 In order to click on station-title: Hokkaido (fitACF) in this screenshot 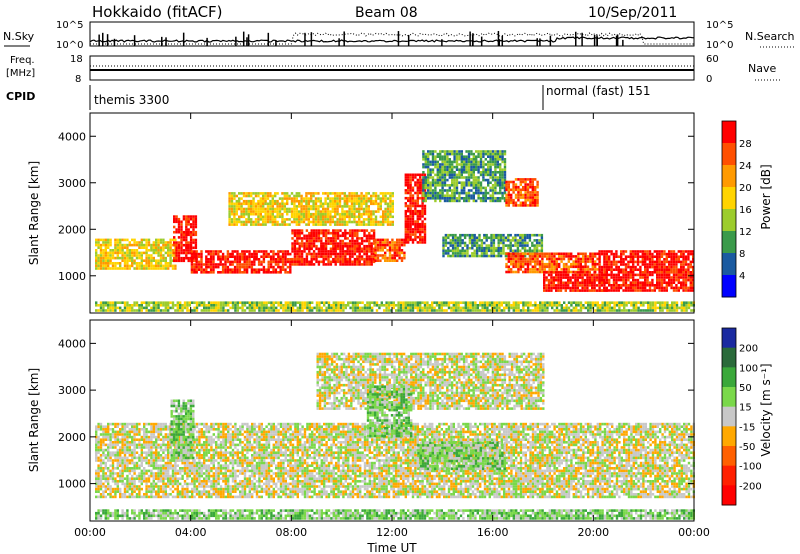, I will do `click(157, 12)`.